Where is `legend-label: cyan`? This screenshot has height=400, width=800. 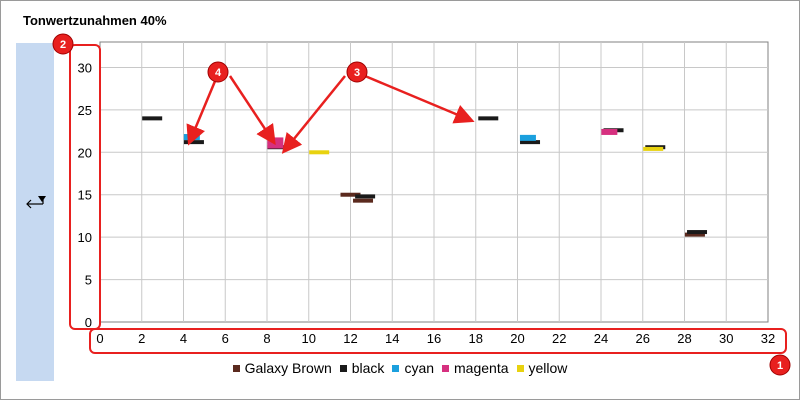 legend-label: cyan is located at coordinates (419, 368).